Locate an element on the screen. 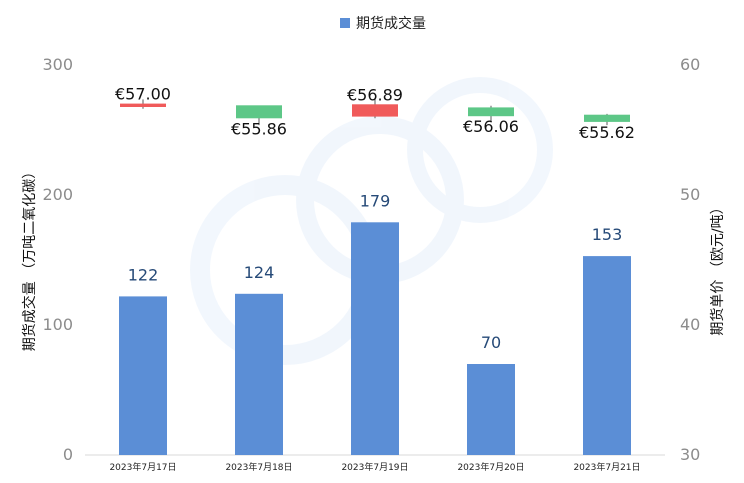 The height and width of the screenshot is (483, 744). x-category-label: 2023年7月21日 is located at coordinates (606, 467).